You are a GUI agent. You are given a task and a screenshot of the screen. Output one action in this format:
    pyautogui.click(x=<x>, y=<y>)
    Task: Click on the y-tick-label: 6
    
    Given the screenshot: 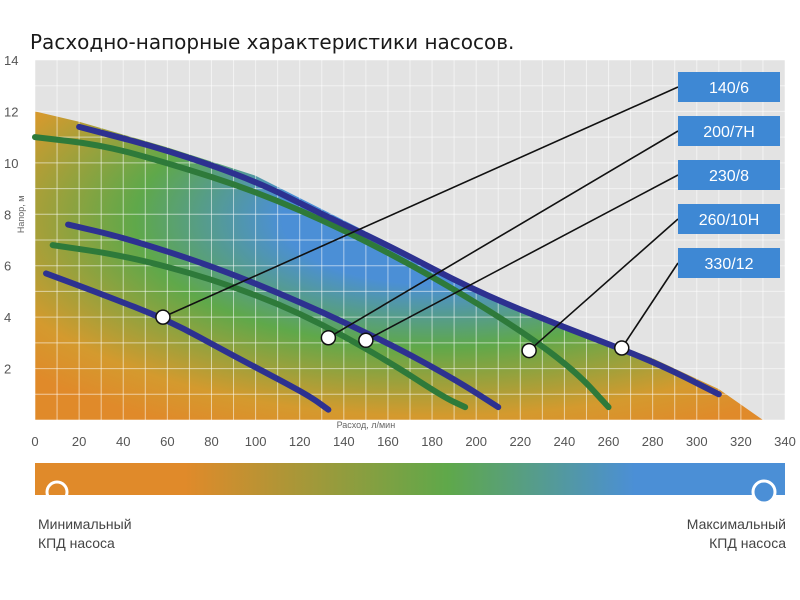 What is the action you would take?
    pyautogui.click(x=7, y=266)
    